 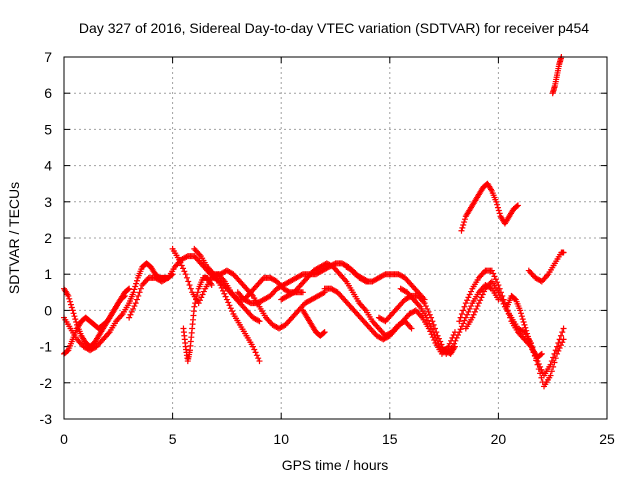 I want to click on x-tick-label: 10, so click(x=281, y=439).